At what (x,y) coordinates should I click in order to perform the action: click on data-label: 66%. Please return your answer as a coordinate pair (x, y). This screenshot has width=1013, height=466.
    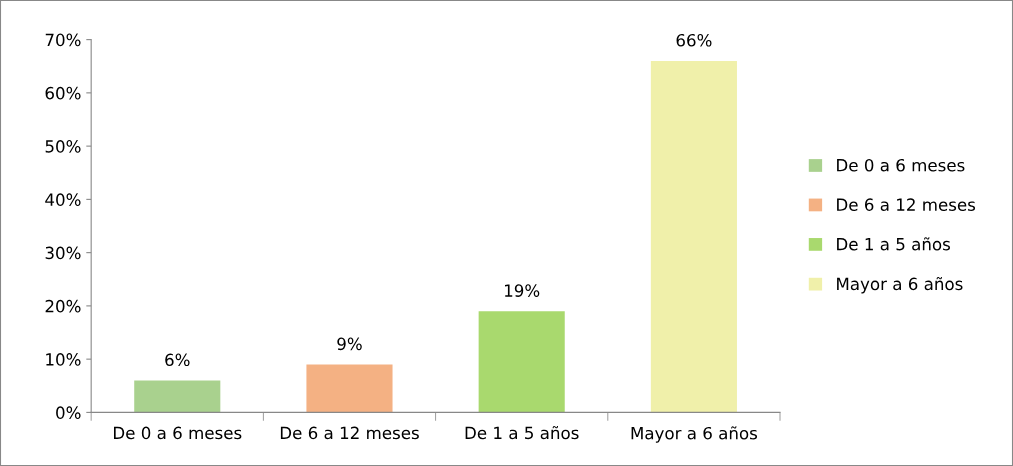
    Looking at the image, I should click on (694, 40).